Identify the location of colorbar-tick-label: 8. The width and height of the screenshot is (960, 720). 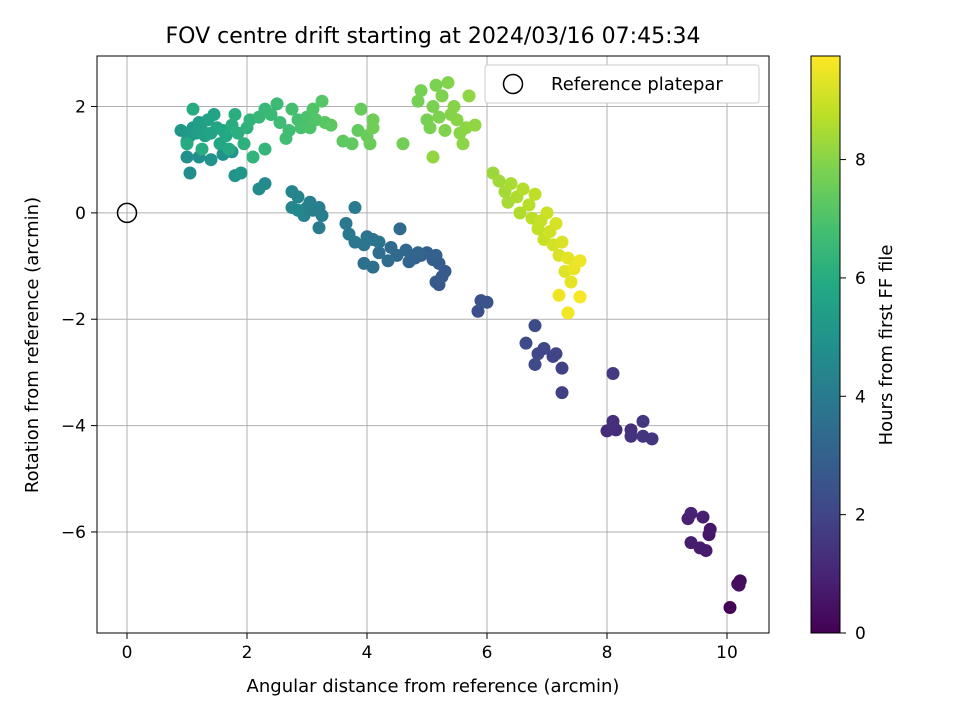
(860, 161).